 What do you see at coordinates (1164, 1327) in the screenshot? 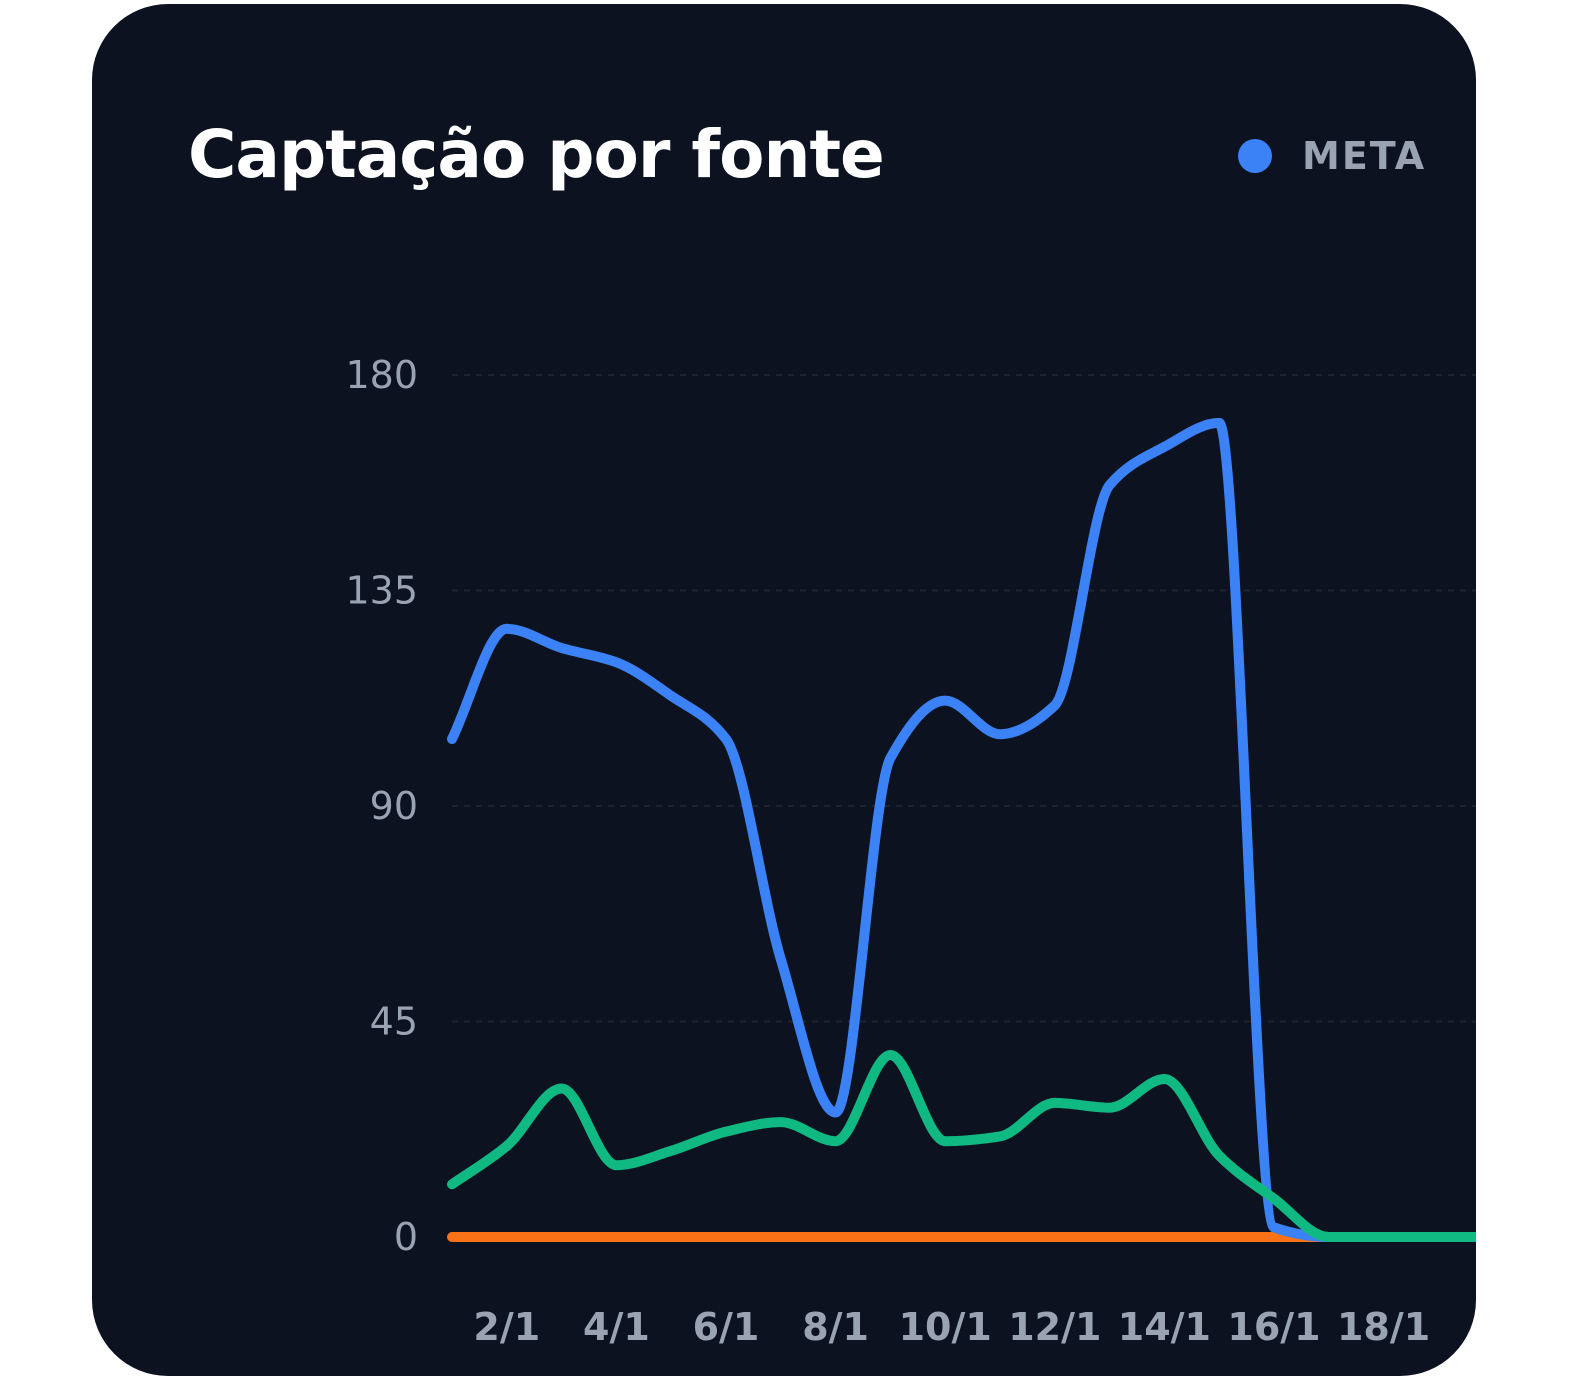
I see `x-tick-label: 14/1` at bounding box center [1164, 1327].